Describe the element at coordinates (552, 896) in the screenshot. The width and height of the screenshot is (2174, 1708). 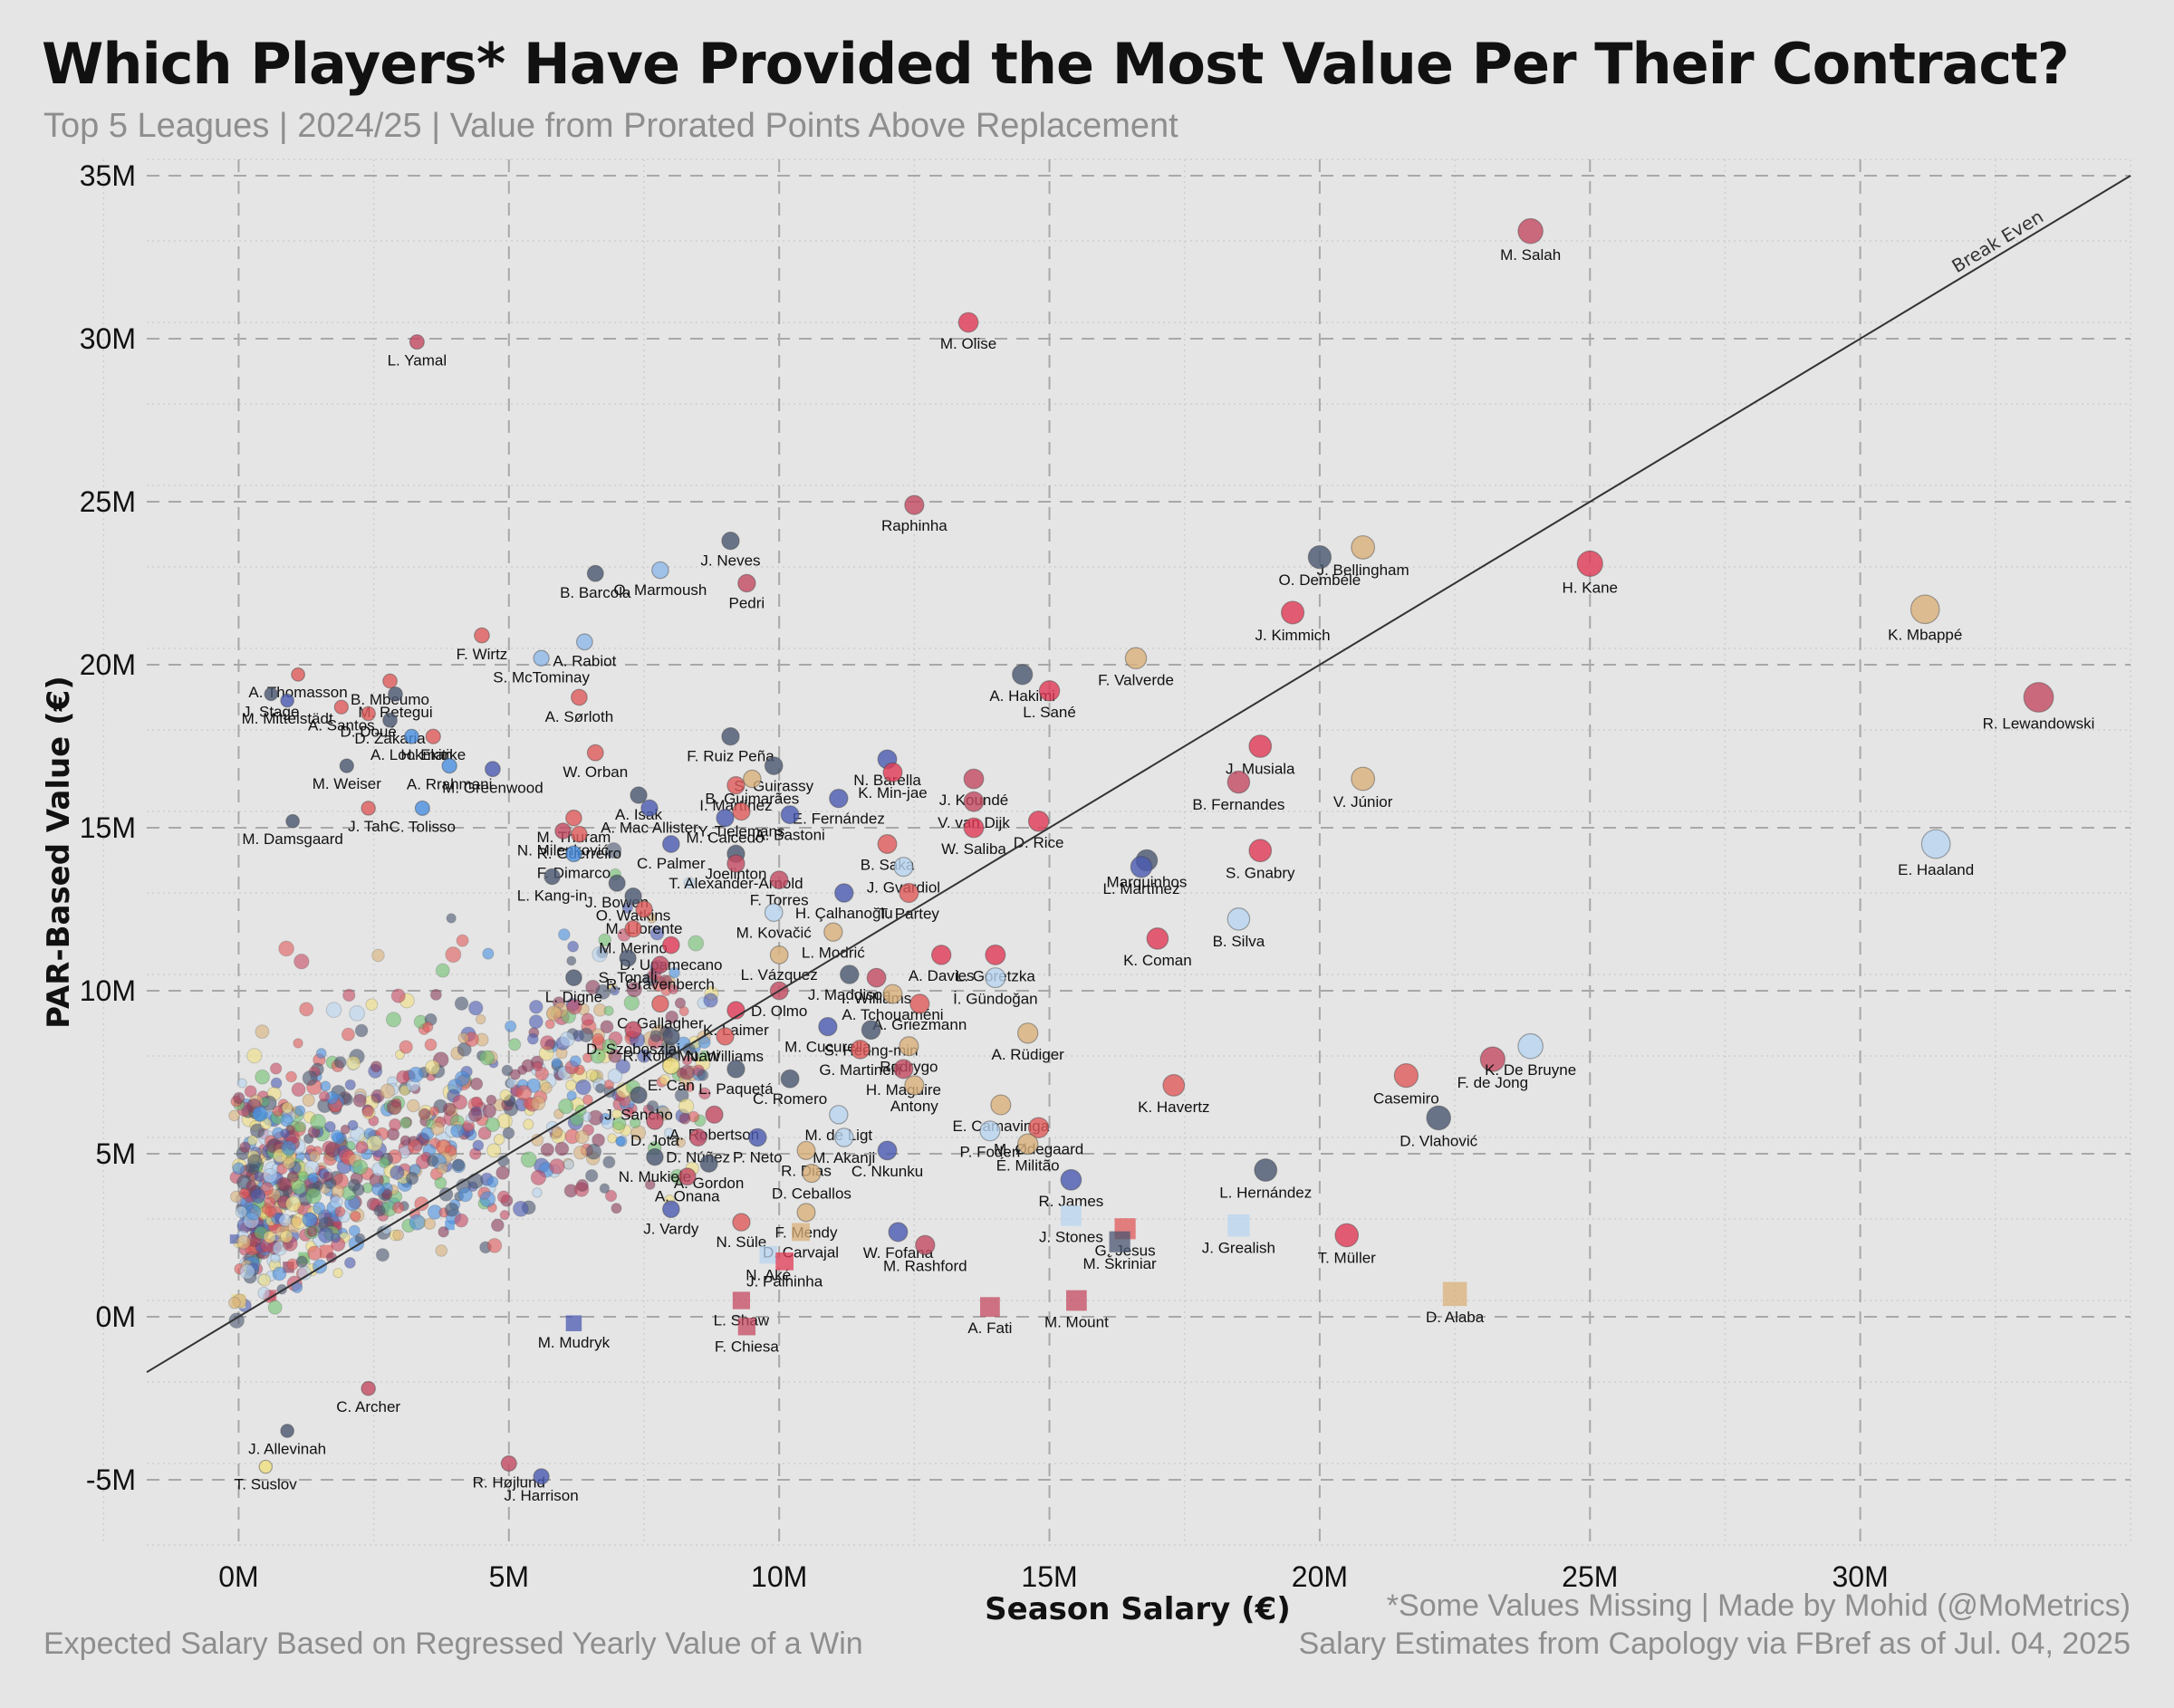
I see `player-label: L. Kang-in` at that location.